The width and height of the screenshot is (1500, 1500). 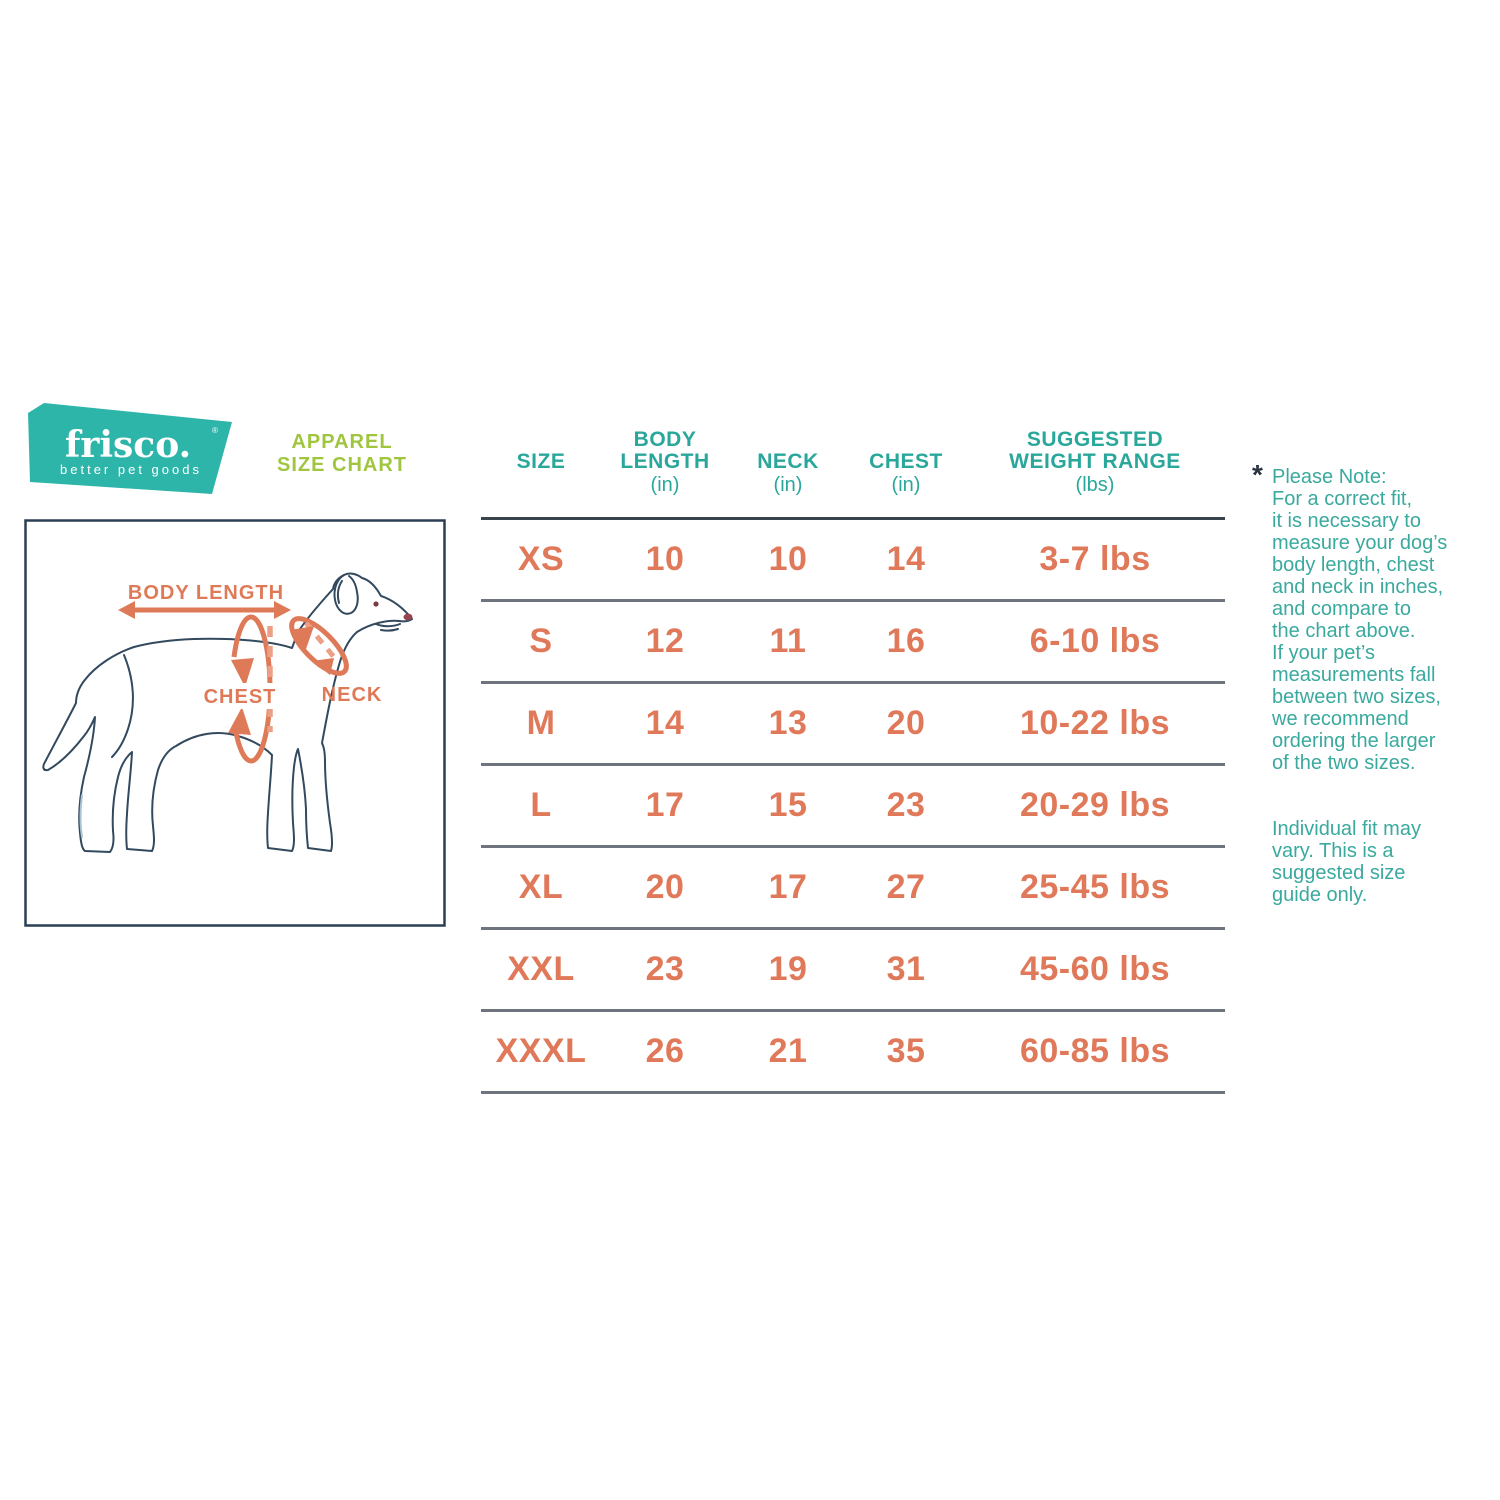 I want to click on neck-ring, so click(x=319, y=646).